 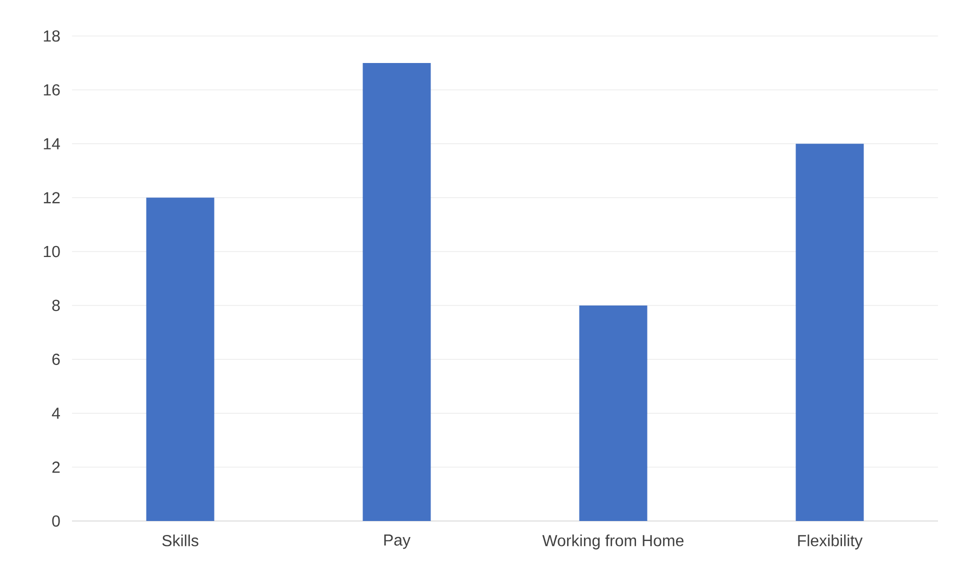 What do you see at coordinates (56, 306) in the screenshot?
I see `y-tick-label: 8` at bounding box center [56, 306].